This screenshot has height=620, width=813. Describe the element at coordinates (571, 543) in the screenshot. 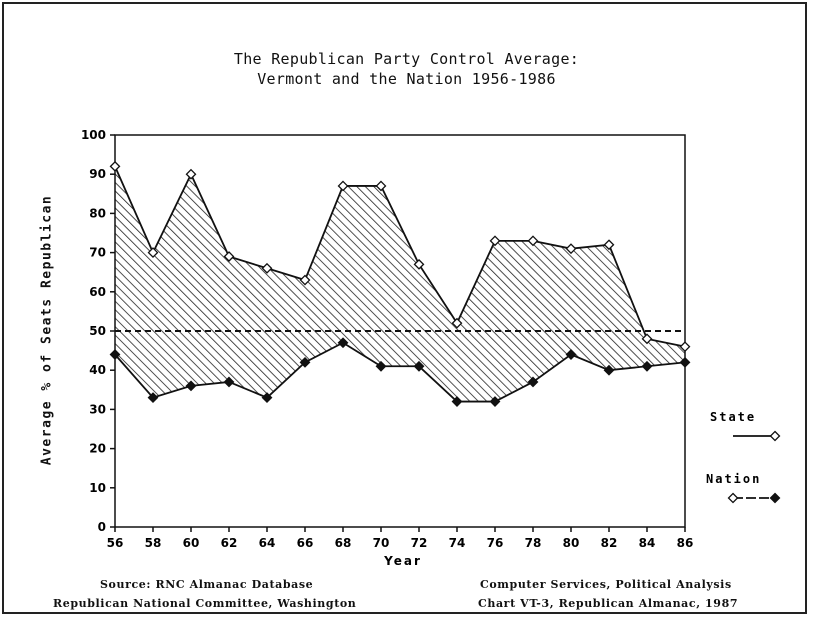

I see `x-tick-label: 80` at that location.